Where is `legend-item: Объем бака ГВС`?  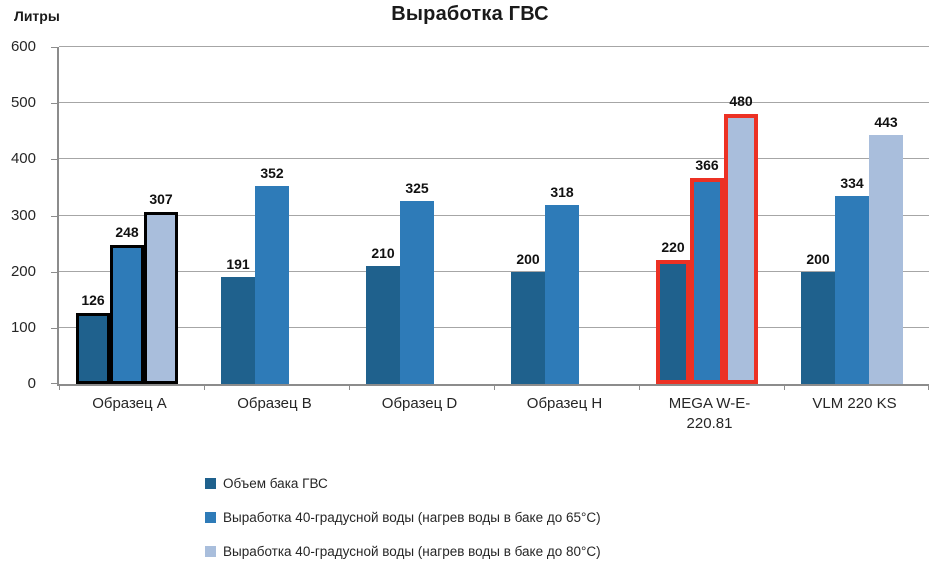
legend-item: Объем бака ГВС is located at coordinates (403, 483).